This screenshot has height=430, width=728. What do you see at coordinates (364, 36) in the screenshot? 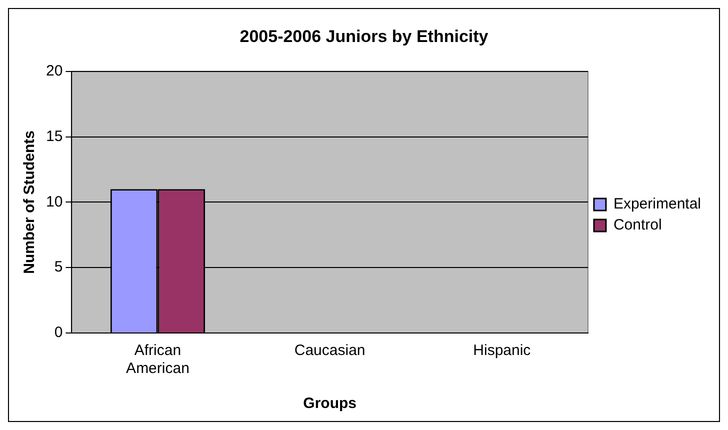
I see `chart-title: 2005-2006 Juniors by Ethnicity` at bounding box center [364, 36].